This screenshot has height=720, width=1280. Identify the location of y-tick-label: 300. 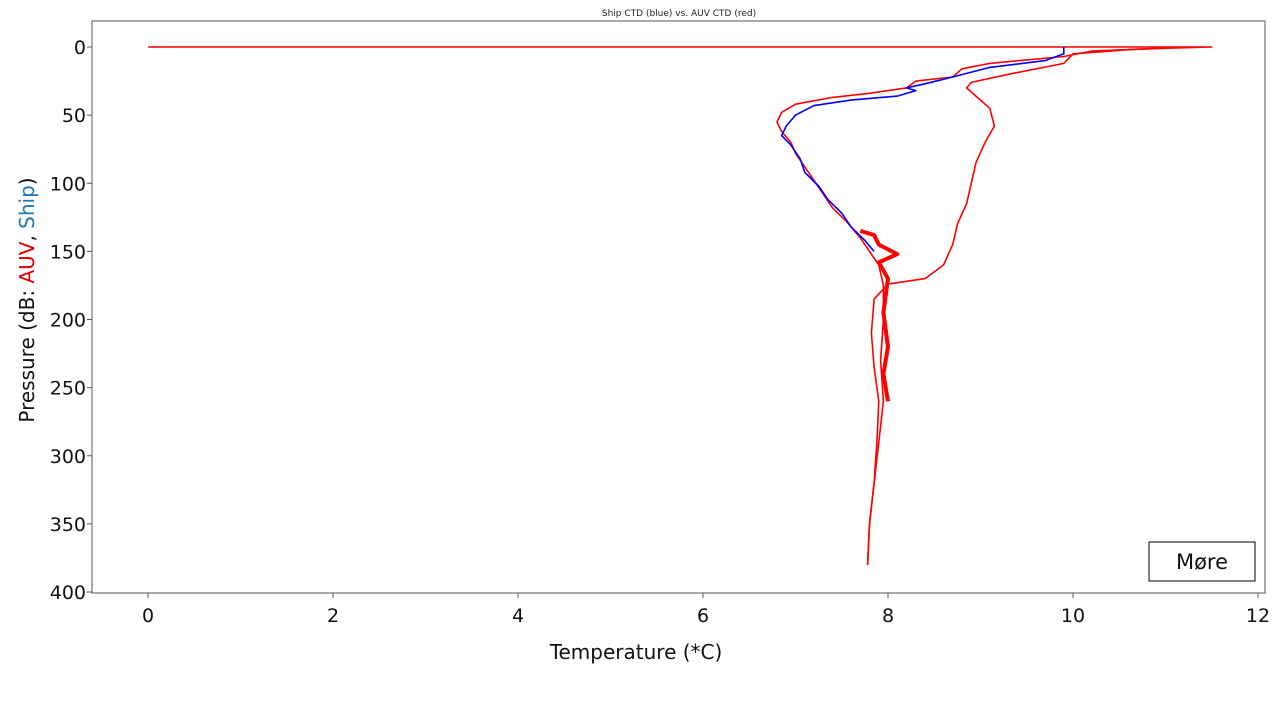
(68, 457).